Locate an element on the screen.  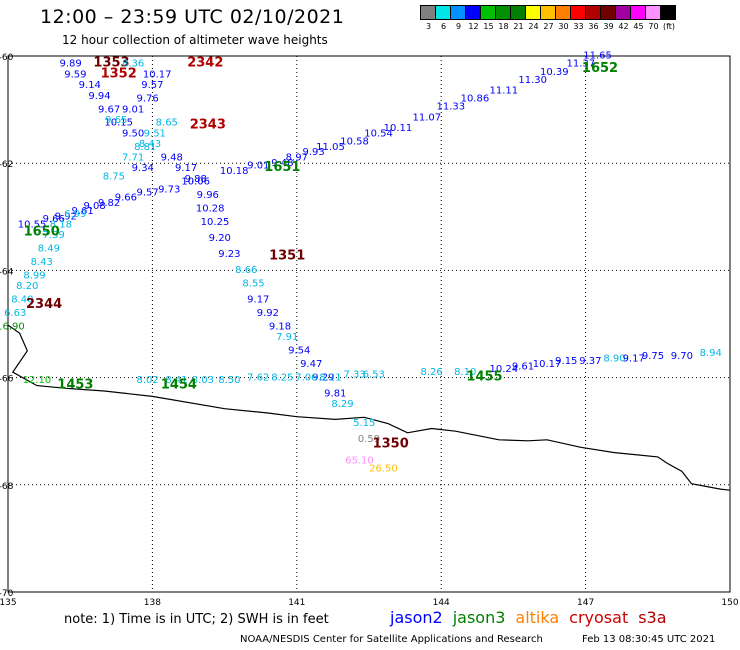
wave-height-value: 11.65 is located at coordinates (597, 56).